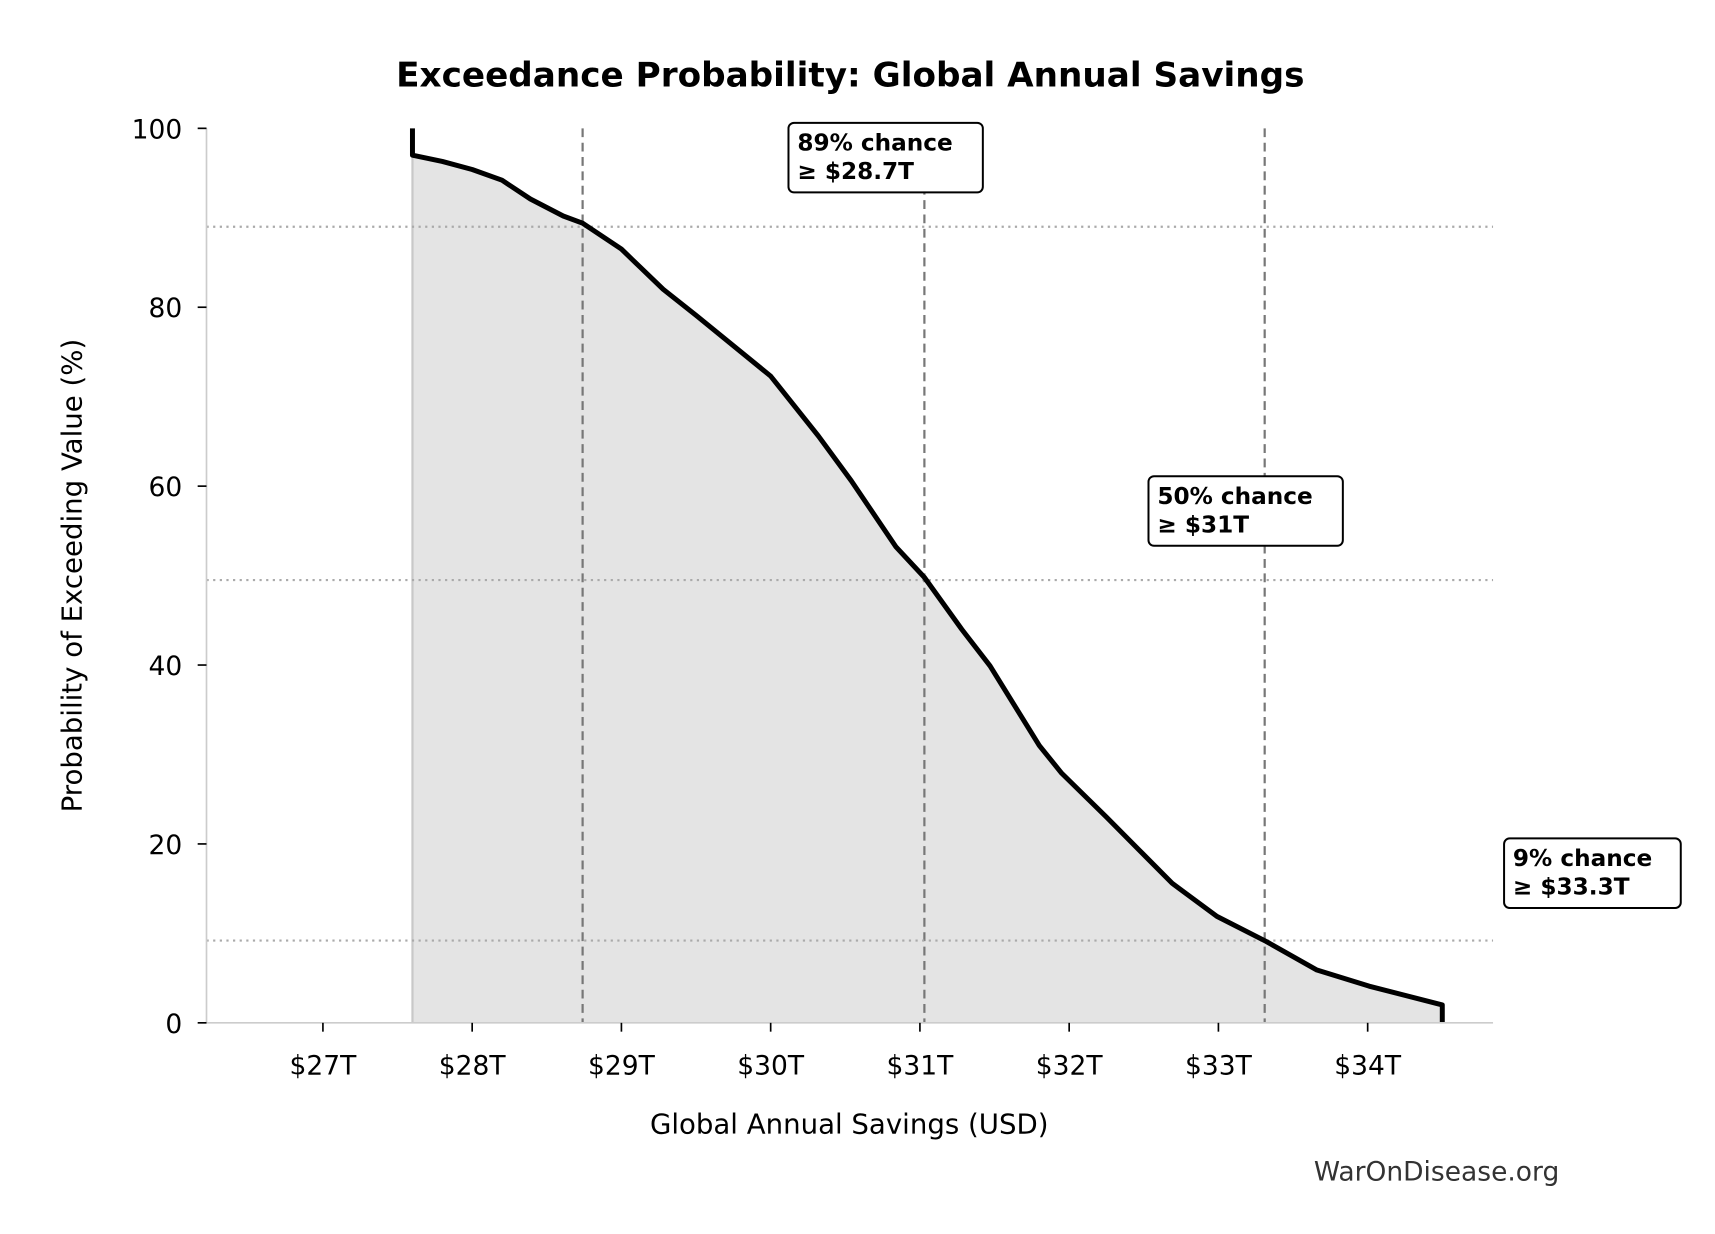  Describe the element at coordinates (473, 1066) in the screenshot. I see `x-tick-label: $28T` at that location.